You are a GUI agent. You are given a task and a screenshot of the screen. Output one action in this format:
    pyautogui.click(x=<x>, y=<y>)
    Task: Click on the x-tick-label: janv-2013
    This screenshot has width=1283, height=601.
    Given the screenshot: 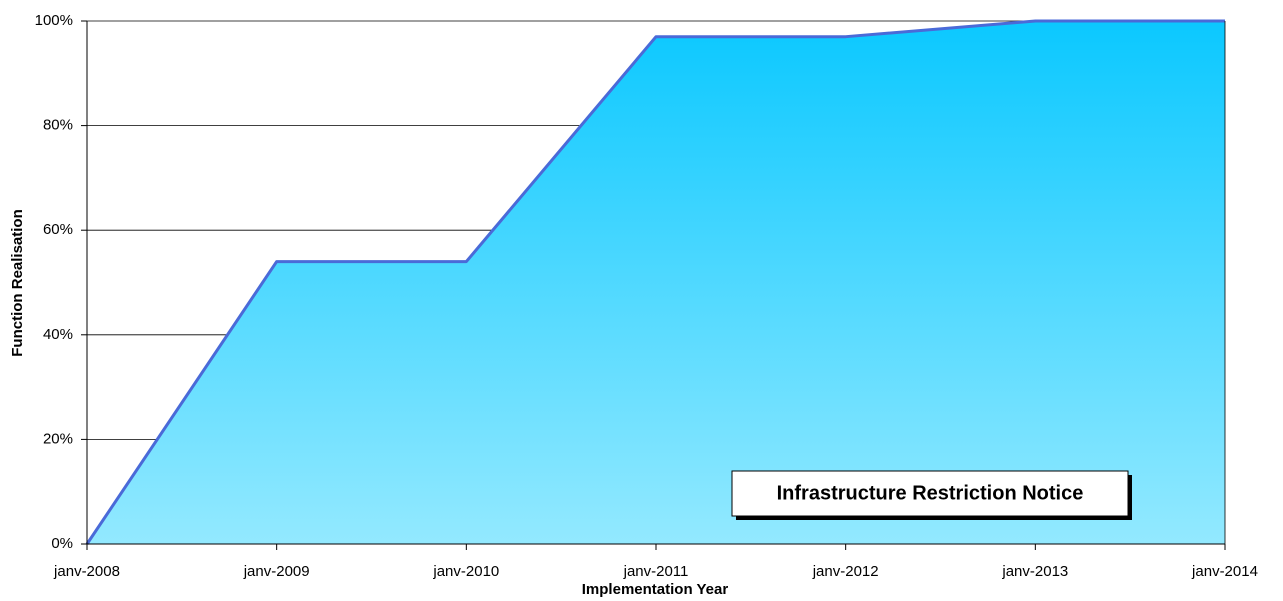 What is the action you would take?
    pyautogui.click(x=1034, y=571)
    